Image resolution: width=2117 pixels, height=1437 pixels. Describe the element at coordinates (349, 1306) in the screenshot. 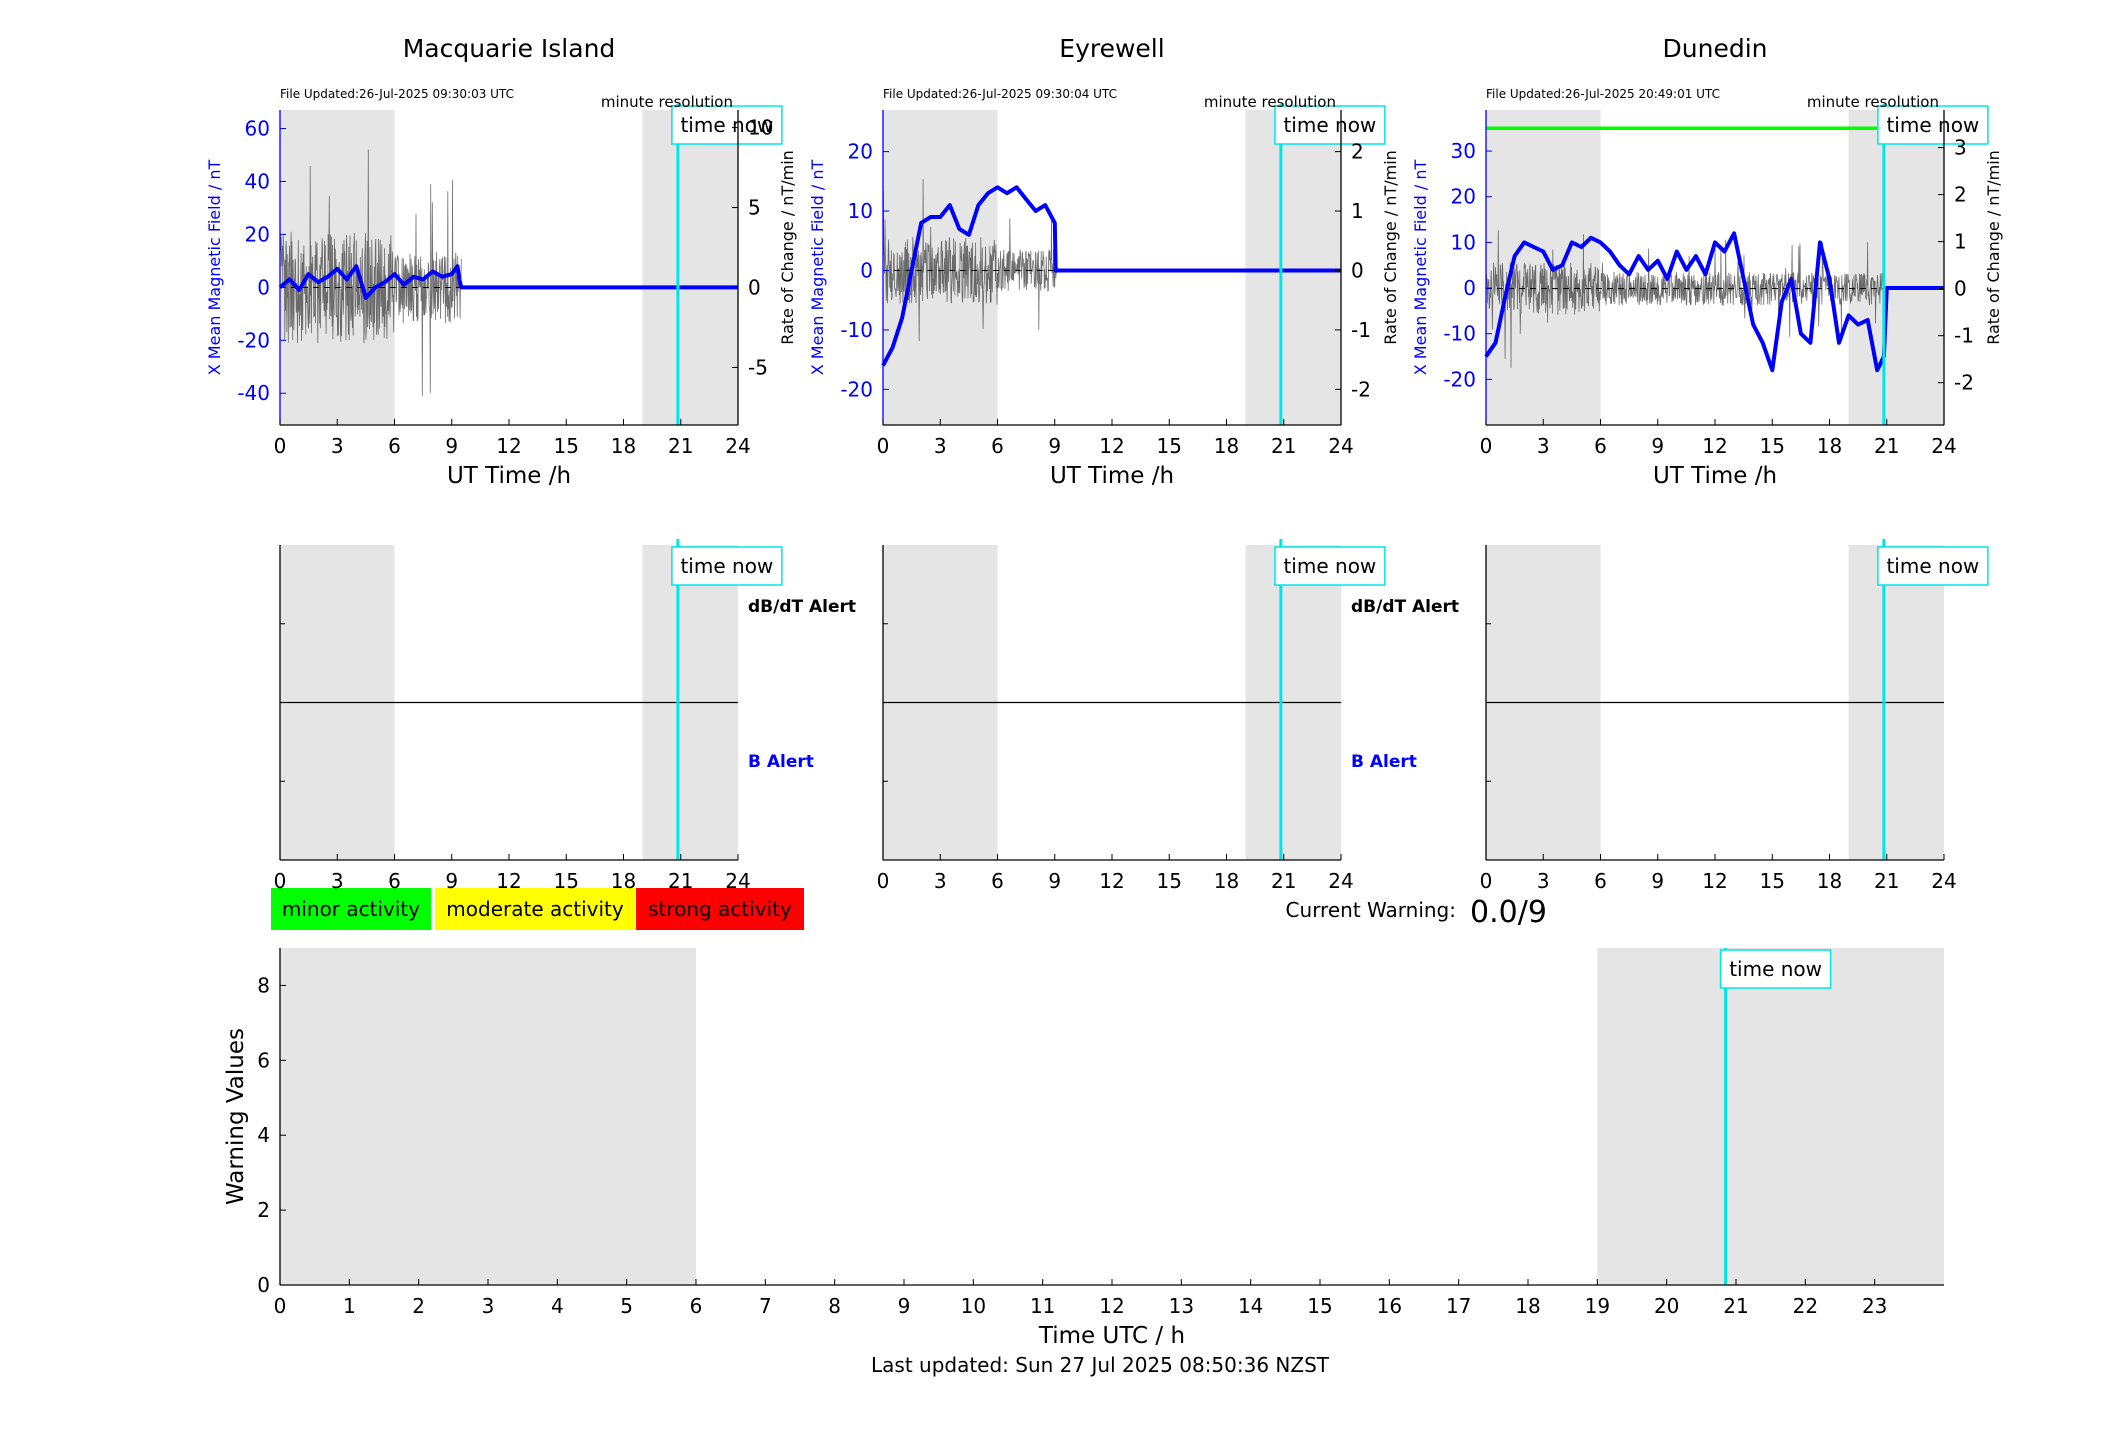

I see `x-tick-label: 1` at that location.